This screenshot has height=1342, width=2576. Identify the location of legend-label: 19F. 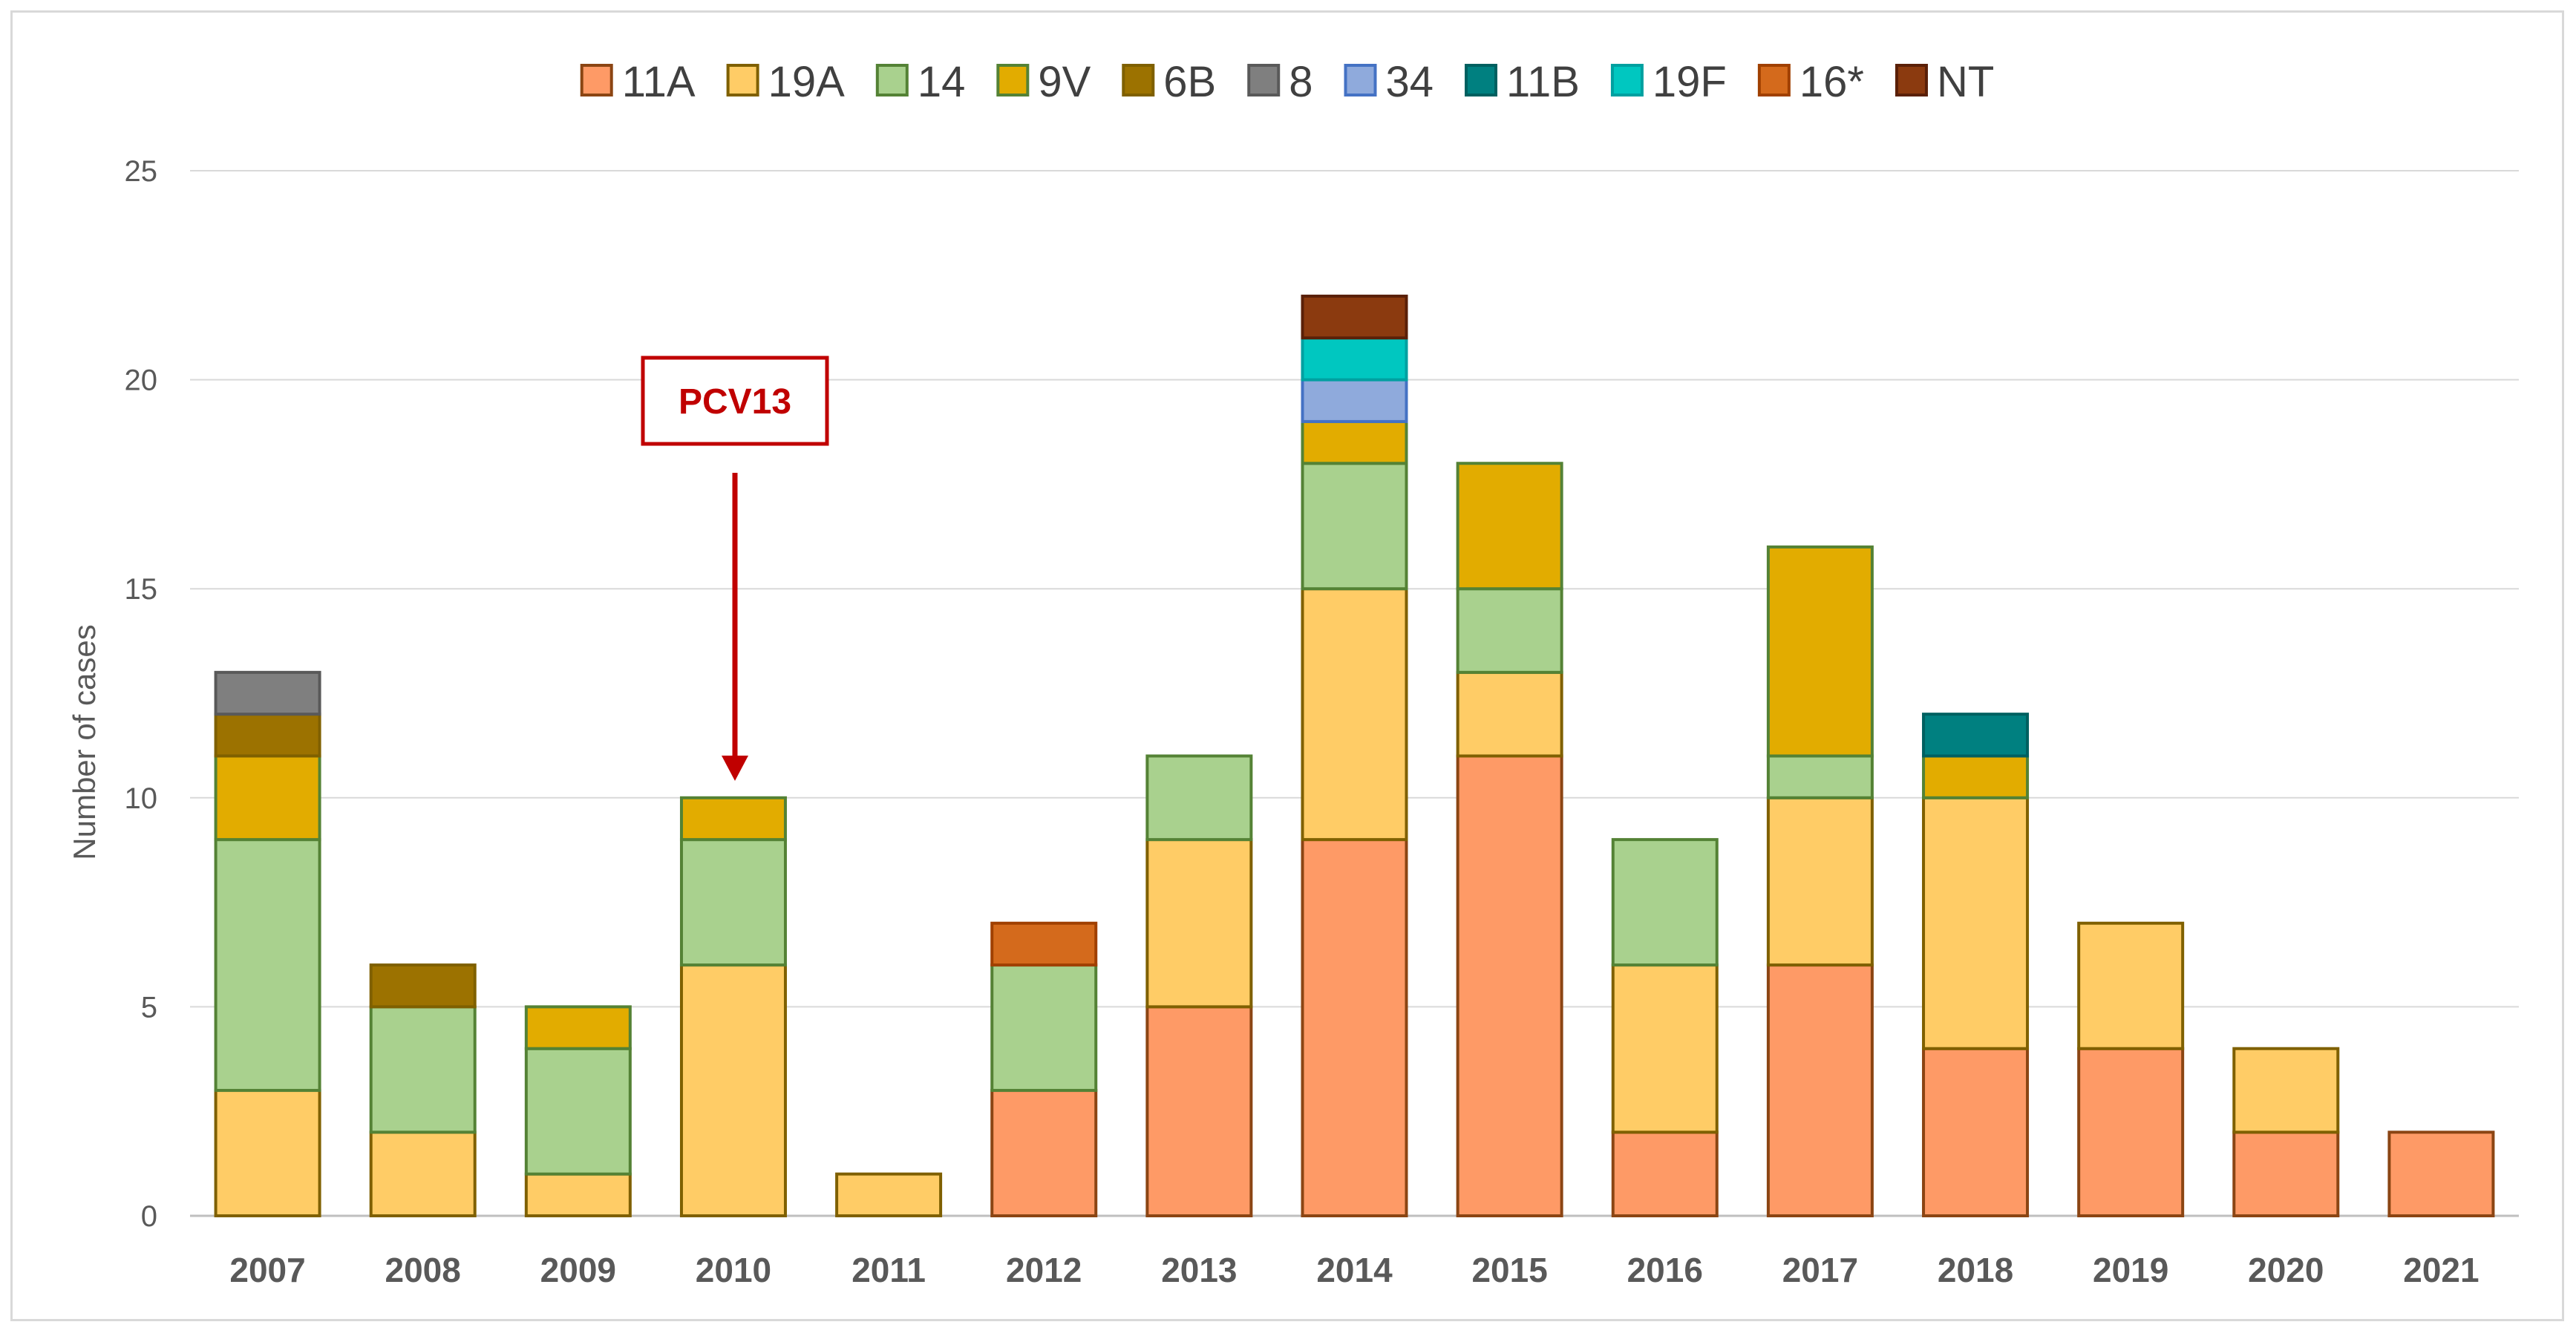
(1690, 82).